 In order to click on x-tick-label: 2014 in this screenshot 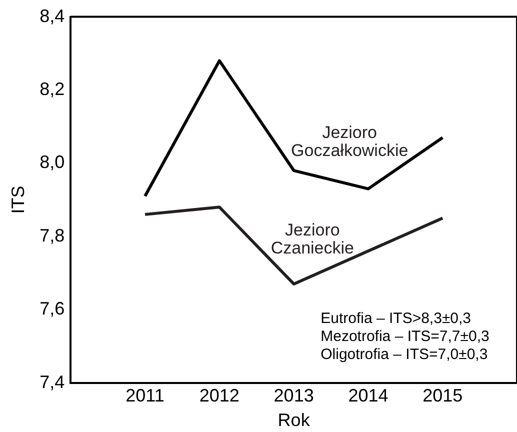, I will do `click(368, 396)`.